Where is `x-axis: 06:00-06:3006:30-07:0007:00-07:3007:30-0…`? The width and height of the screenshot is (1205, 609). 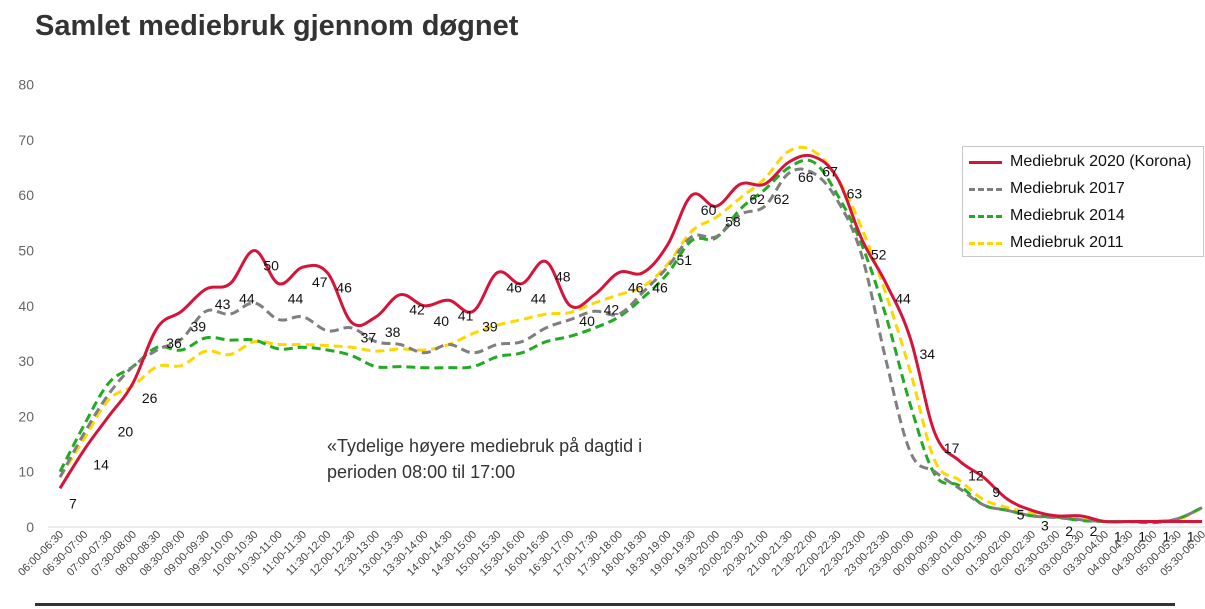 x-axis: 06:00-06:3006:30-07:0007:00-07:3007:30-0… is located at coordinates (610, 554).